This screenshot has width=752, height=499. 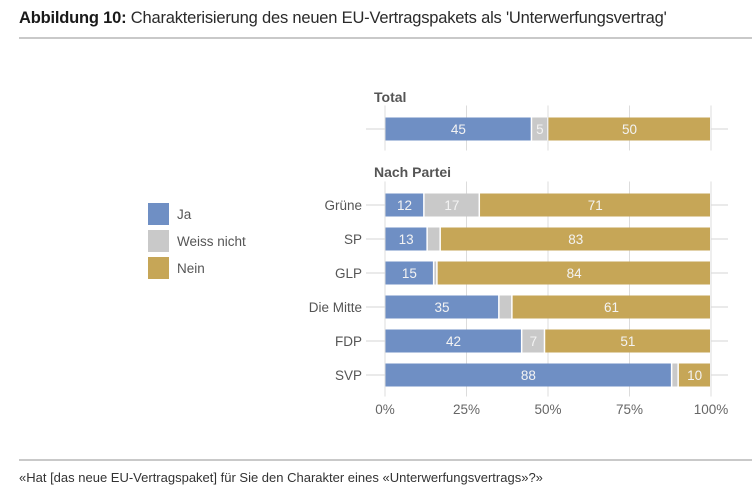 I want to click on figure-number: Abbildung 10:, so click(x=73, y=18).